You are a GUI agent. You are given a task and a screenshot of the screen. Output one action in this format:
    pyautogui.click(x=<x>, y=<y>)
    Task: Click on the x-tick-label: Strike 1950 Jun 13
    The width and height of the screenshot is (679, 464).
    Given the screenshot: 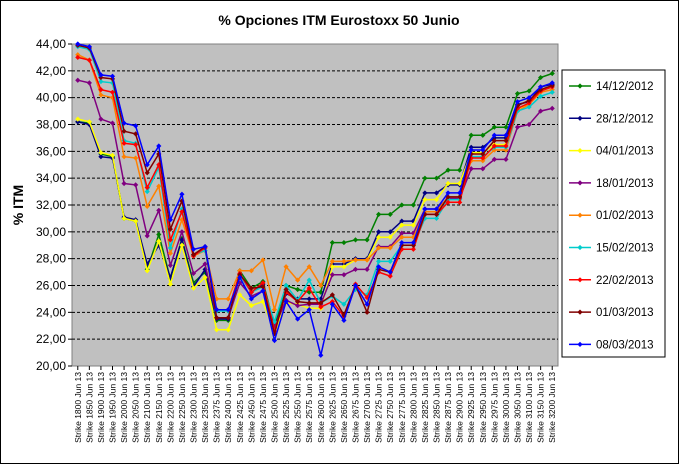 What is the action you would take?
    pyautogui.click(x=113, y=407)
    